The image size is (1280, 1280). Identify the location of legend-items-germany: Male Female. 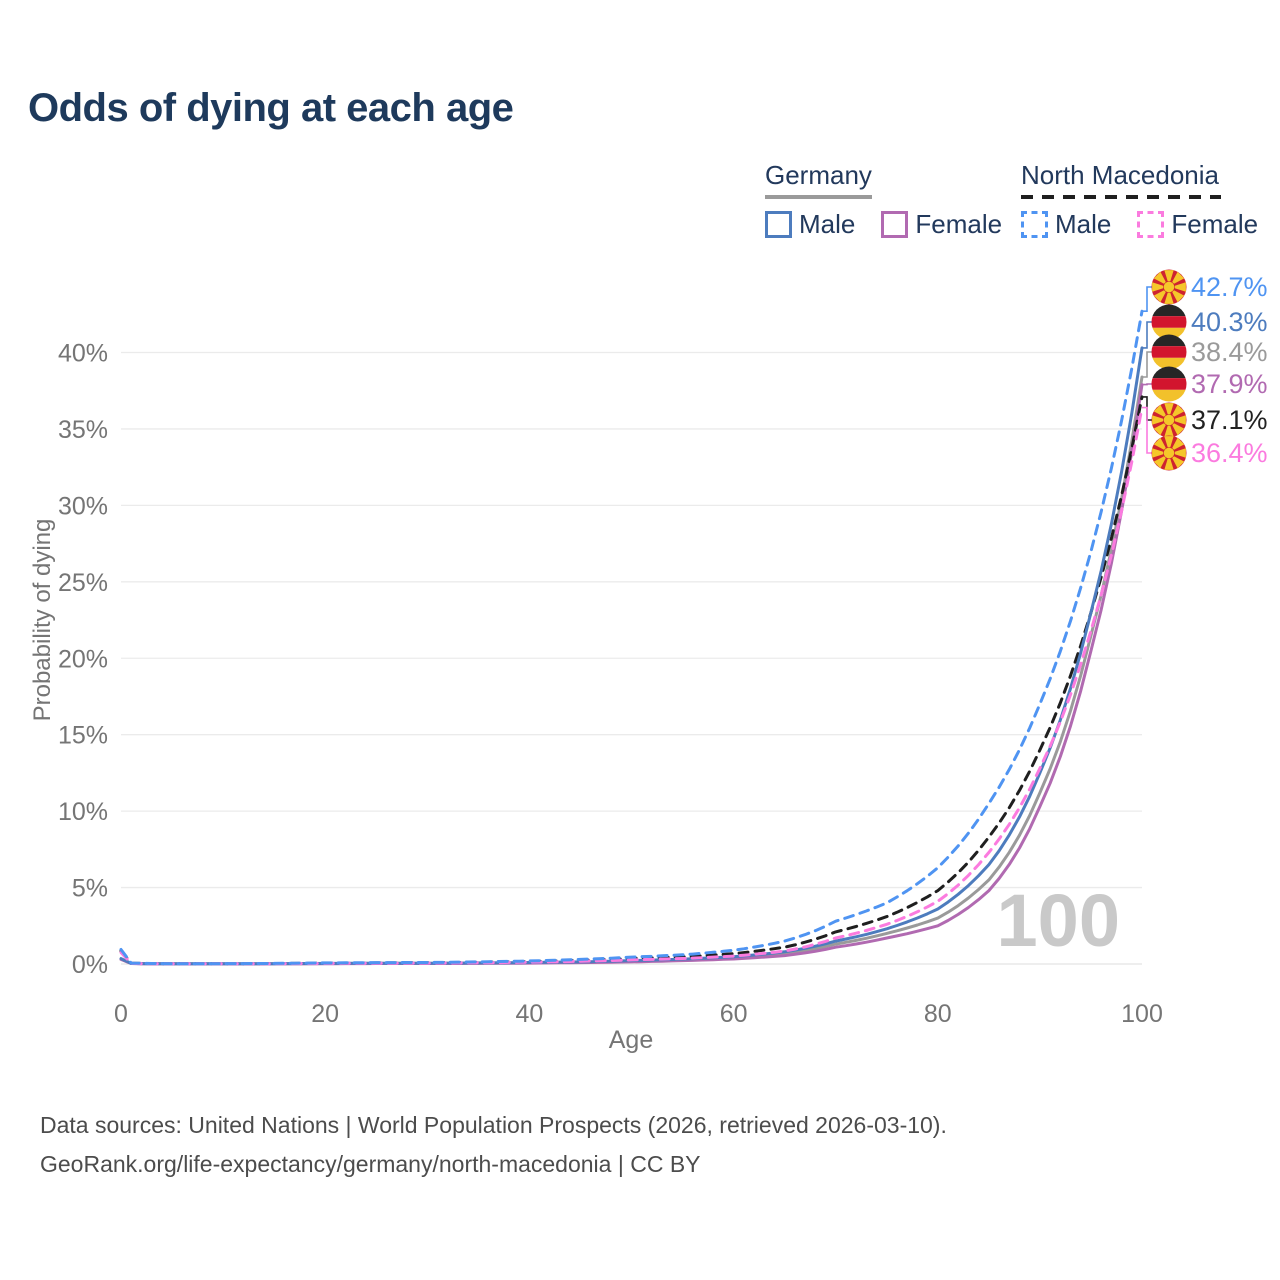
(896, 224).